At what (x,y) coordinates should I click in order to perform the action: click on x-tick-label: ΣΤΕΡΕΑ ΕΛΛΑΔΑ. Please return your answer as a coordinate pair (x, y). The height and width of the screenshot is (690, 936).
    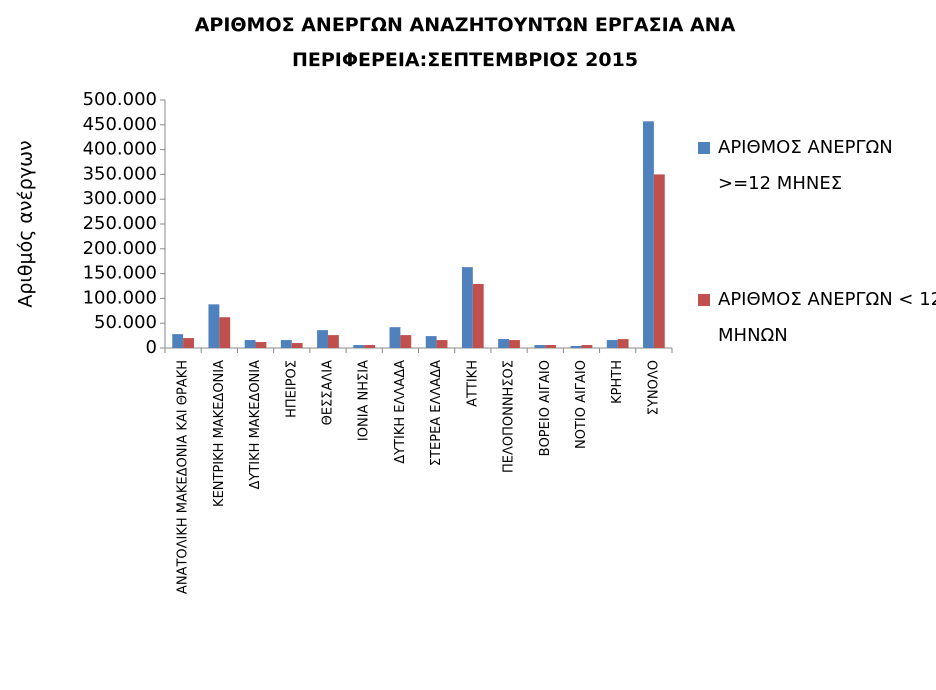
    Looking at the image, I should click on (436, 413).